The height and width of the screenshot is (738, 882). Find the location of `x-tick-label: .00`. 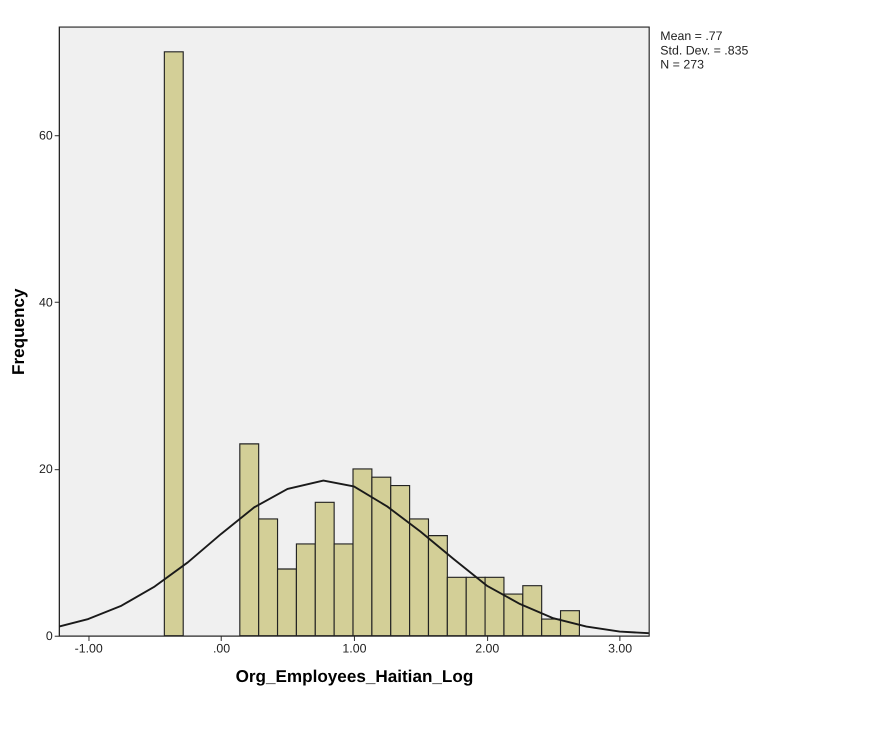

x-tick-label: .00 is located at coordinates (221, 648).